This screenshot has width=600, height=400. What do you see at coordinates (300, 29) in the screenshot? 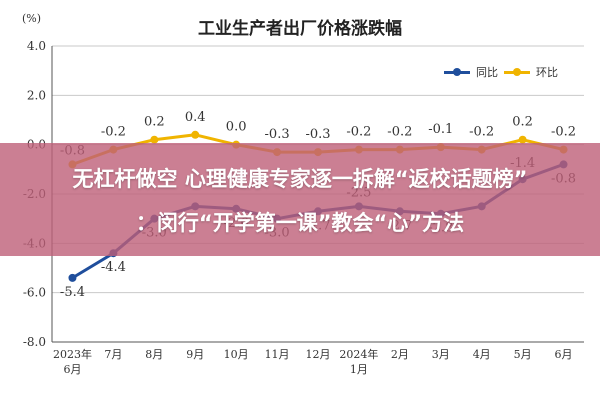
I see `chart-title: 工业生产者出厂价格涨跌幅` at bounding box center [300, 29].